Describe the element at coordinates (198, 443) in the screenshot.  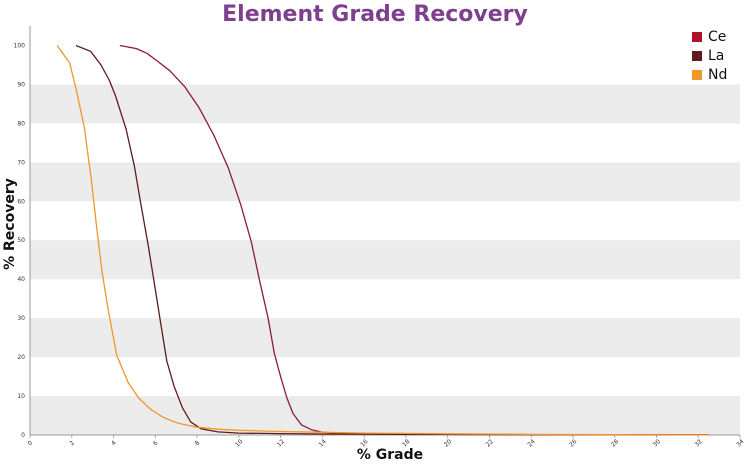
I see `x-tick-label: 8` at that location.